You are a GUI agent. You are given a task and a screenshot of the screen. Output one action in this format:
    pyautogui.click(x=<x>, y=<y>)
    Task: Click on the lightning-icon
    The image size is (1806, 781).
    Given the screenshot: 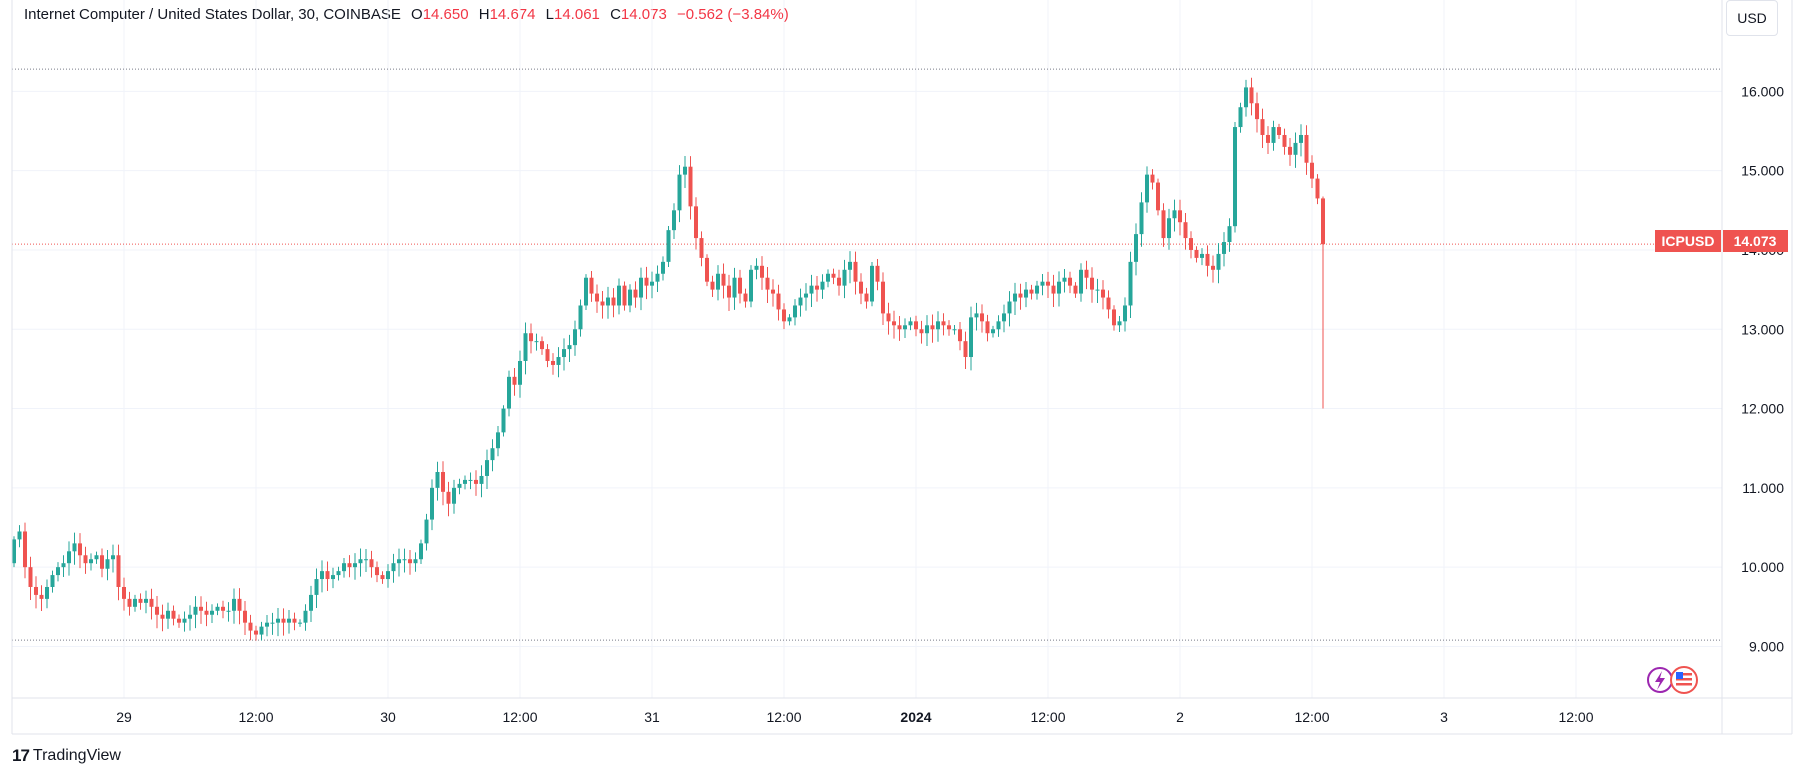 What is the action you would take?
    pyautogui.click(x=1660, y=680)
    